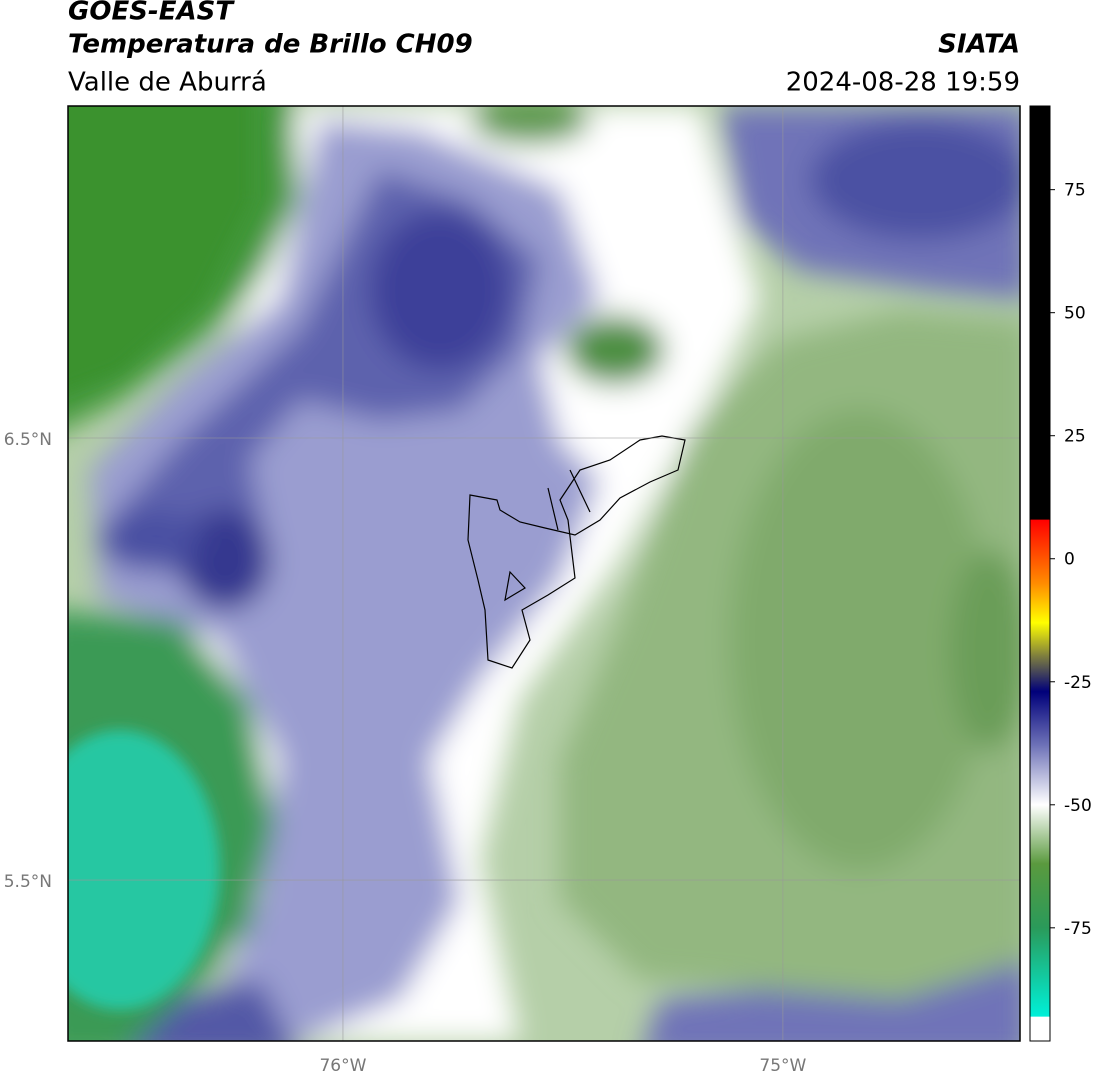  I want to click on lon-label: 75°W, so click(782, 1066).